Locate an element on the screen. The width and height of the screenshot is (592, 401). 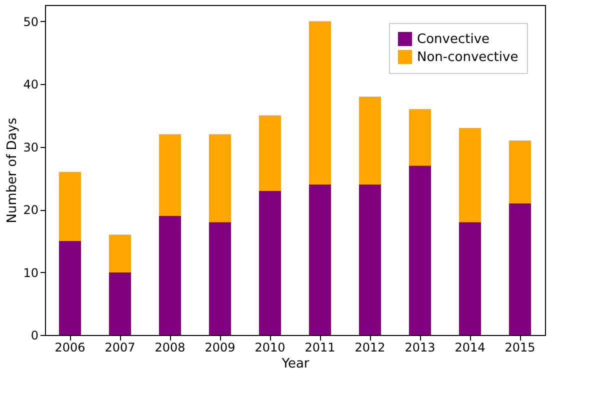
y-tick-label: 30 is located at coordinates (30, 147).